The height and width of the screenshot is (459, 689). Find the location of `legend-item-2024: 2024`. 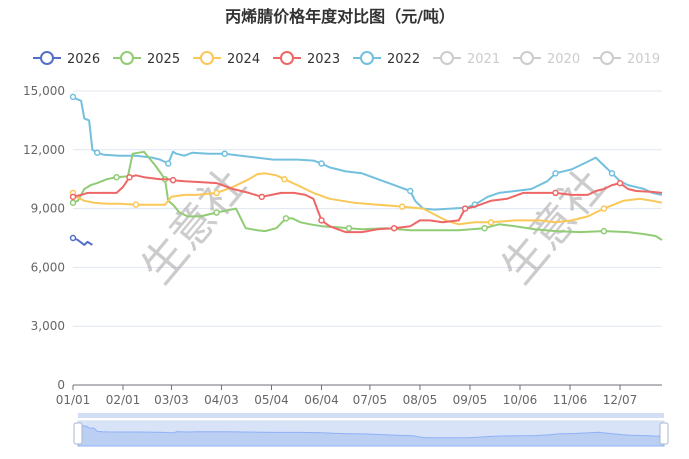

legend-item-2024: 2024 is located at coordinates (226, 59).